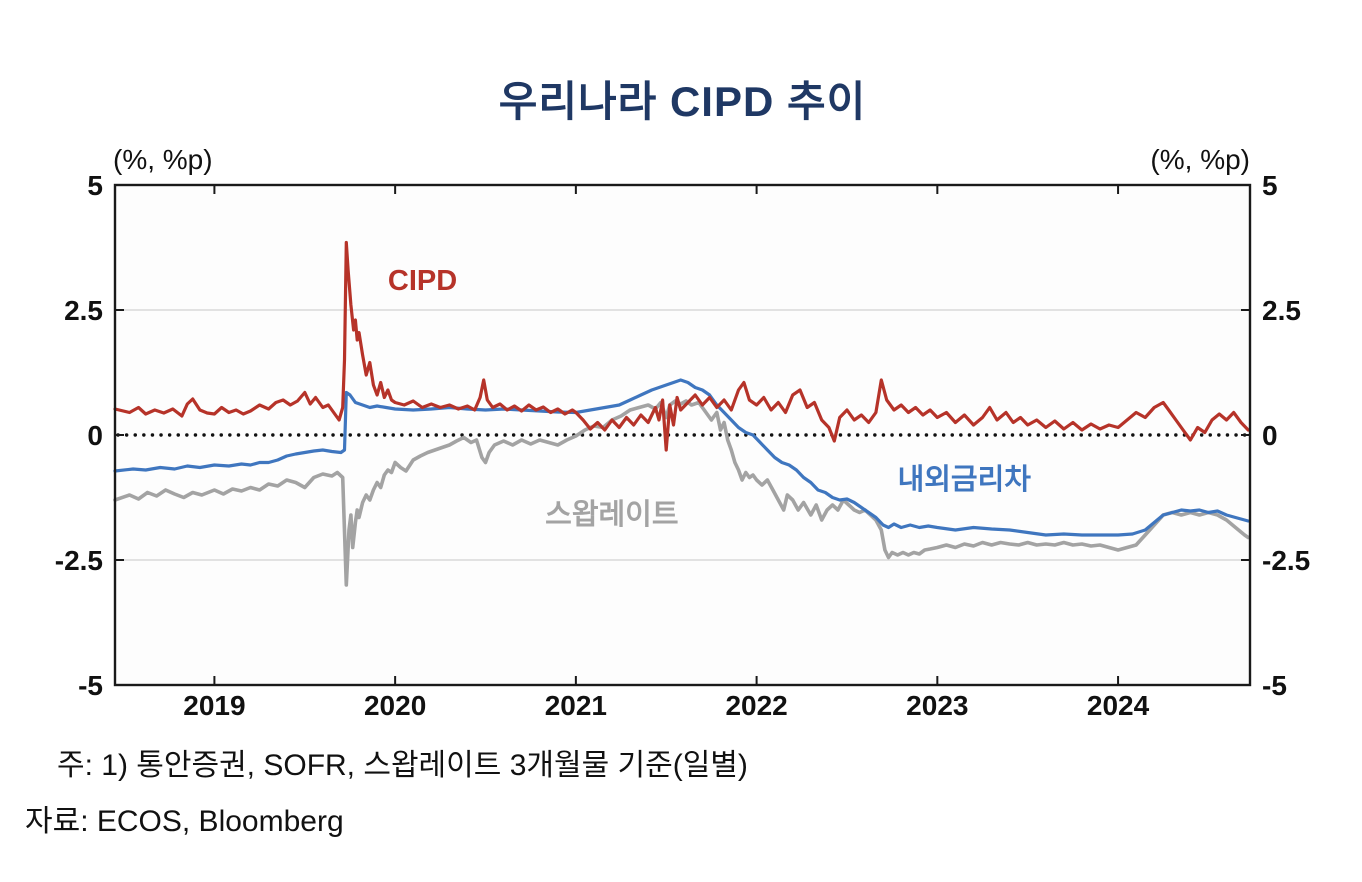 The image size is (1362, 882). What do you see at coordinates (611, 514) in the screenshot?
I see `swap-rate-line-label: 스왑레이트` at bounding box center [611, 514].